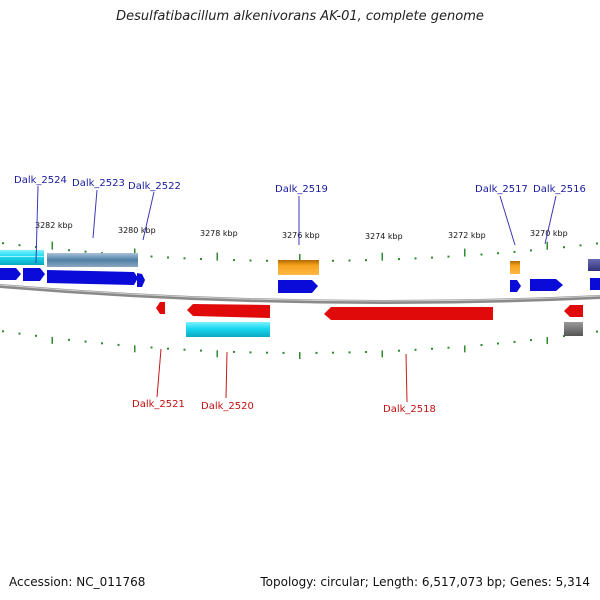 The width and height of the screenshot is (600, 600). I want to click on gene-label-2517: Dalk_2517, so click(501, 189).